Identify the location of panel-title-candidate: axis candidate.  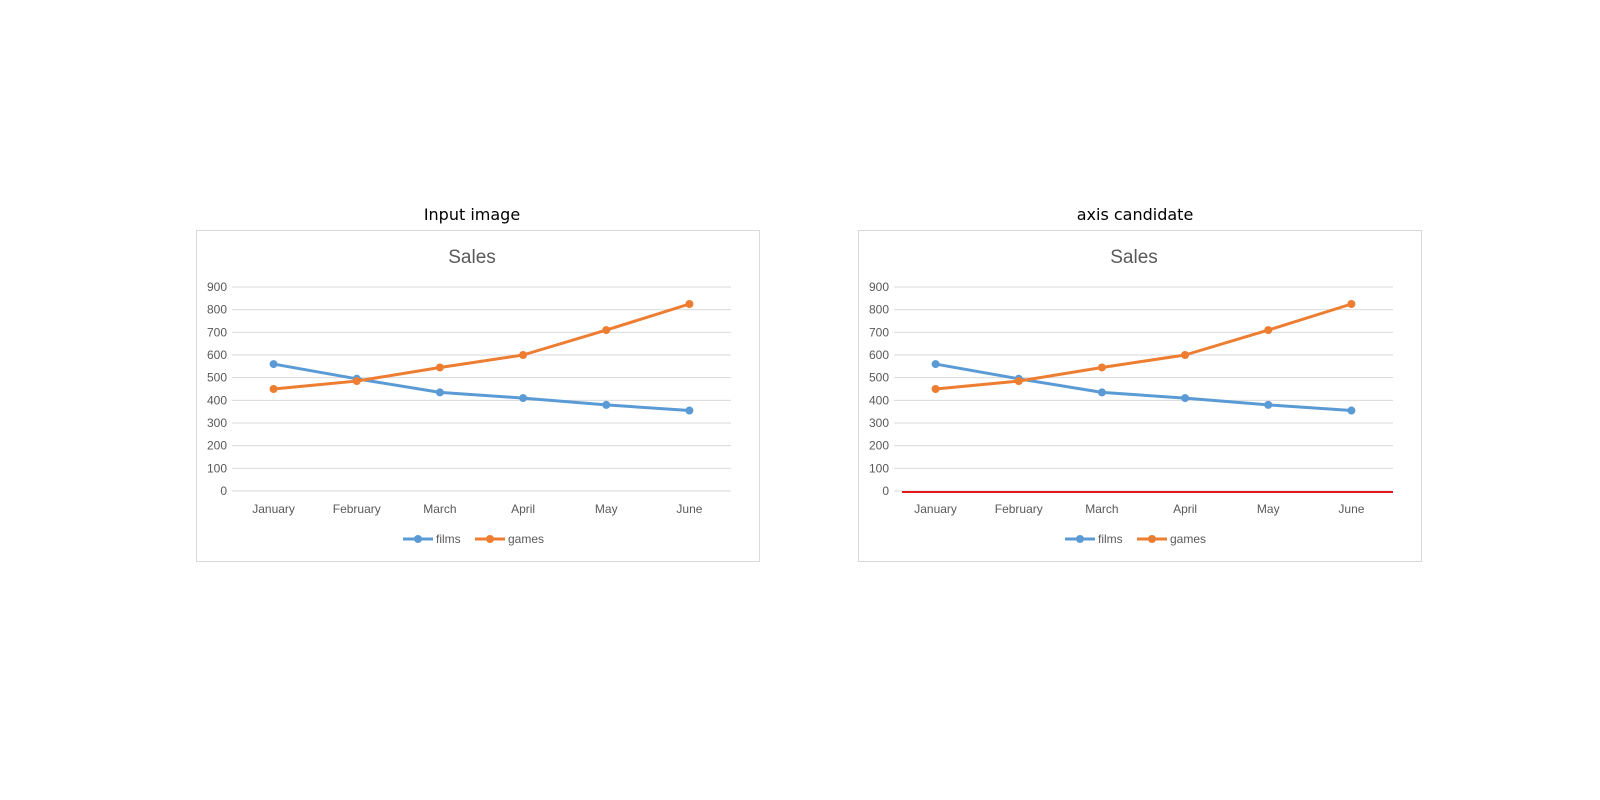
(1135, 214).